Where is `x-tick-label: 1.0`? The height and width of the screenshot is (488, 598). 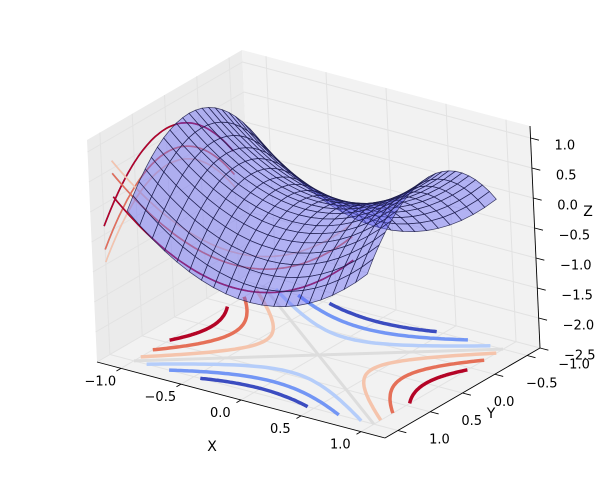
x-tick-label: 1.0 is located at coordinates (340, 445).